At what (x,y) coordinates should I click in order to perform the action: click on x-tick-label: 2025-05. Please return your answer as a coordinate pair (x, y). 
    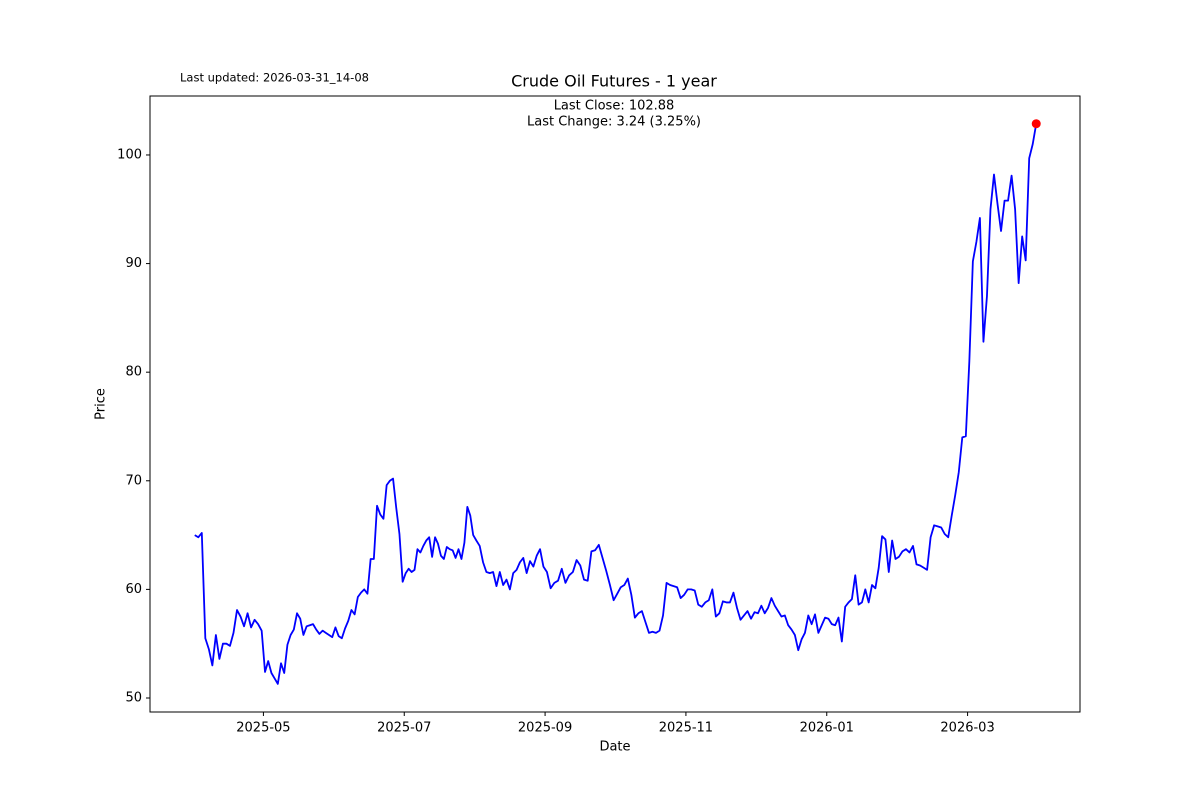
    Looking at the image, I should click on (263, 728).